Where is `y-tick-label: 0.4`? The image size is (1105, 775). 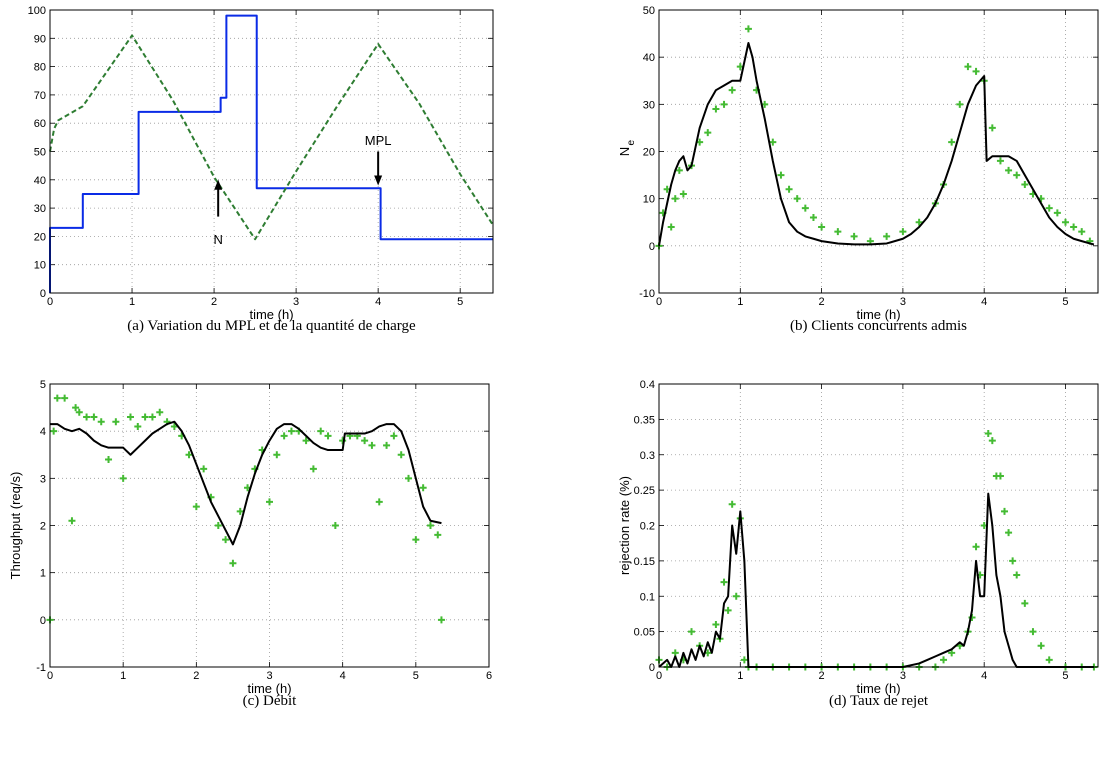 y-tick-label: 0.4 is located at coordinates (647, 385).